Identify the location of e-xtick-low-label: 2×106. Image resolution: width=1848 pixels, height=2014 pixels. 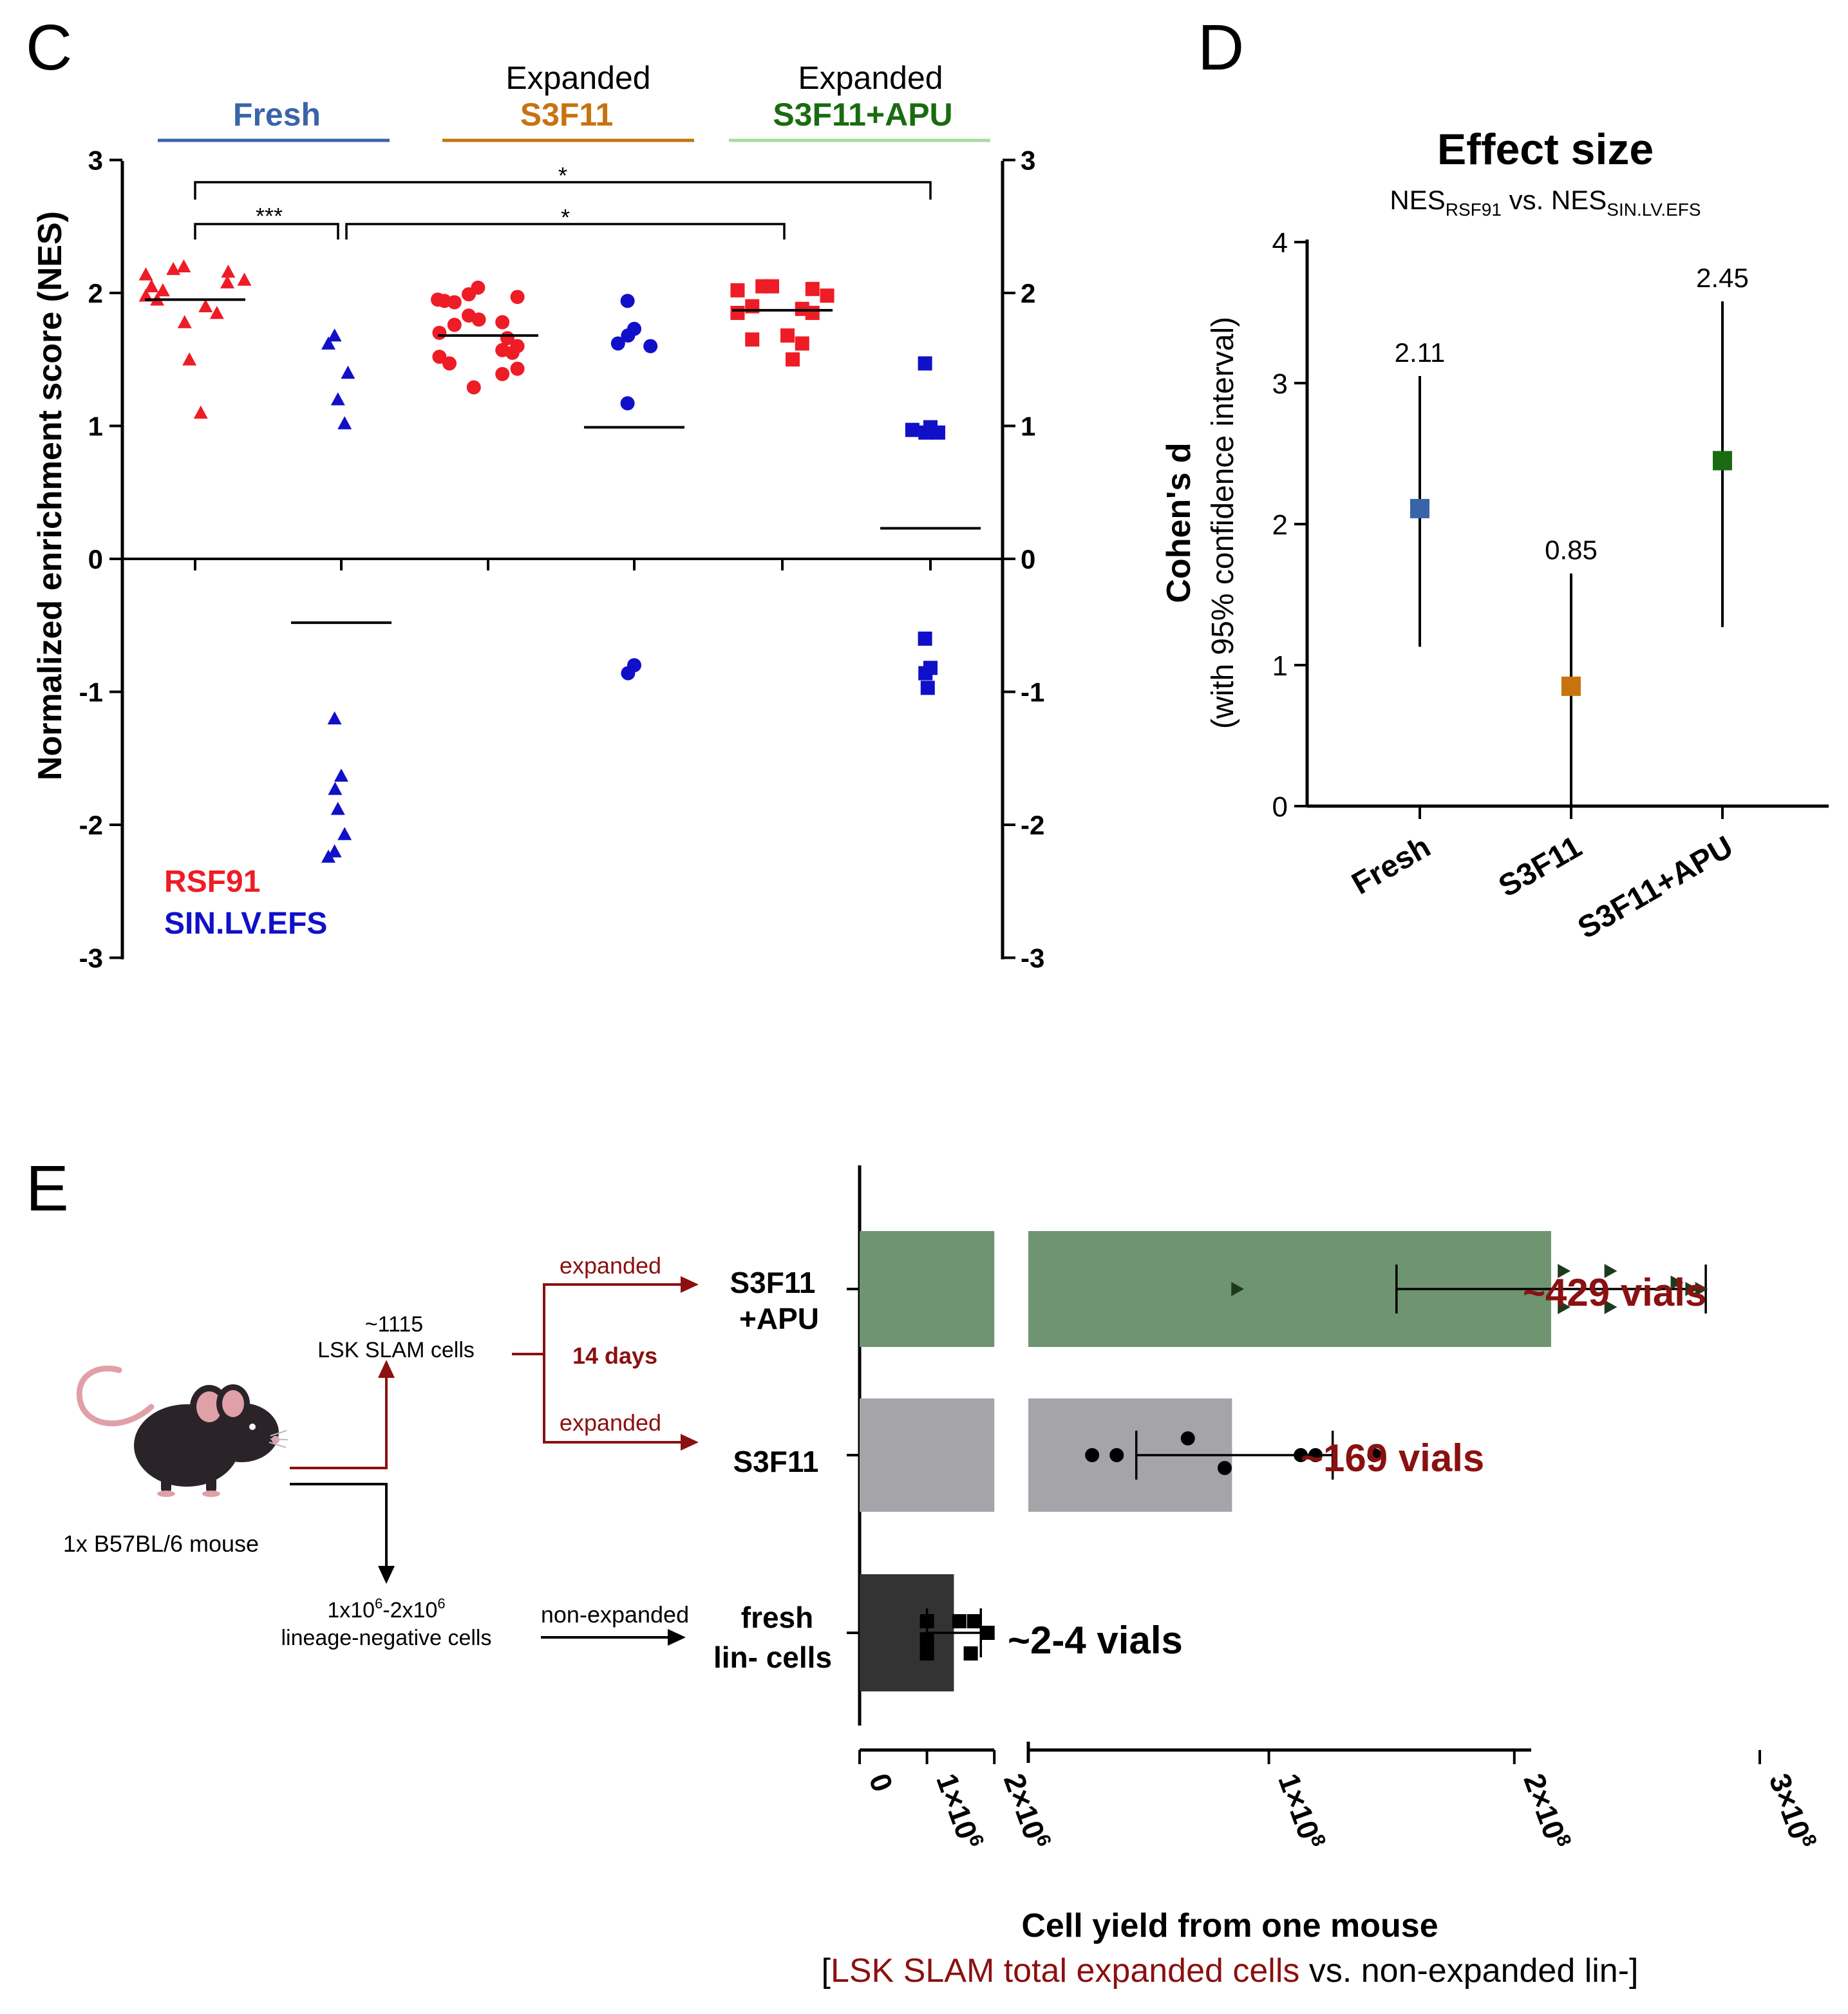
(1026, 1811).